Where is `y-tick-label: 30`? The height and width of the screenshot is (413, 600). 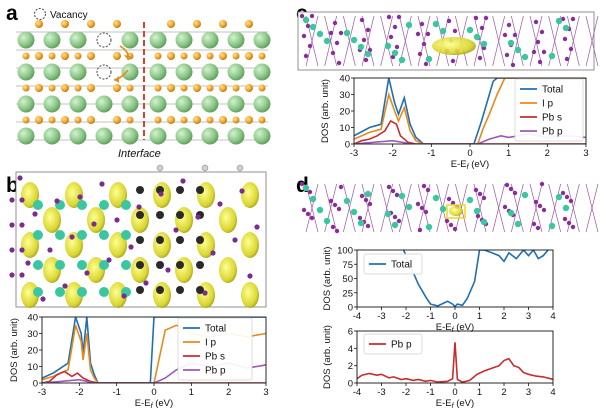 y-tick-label: 30 is located at coordinates (32, 334).